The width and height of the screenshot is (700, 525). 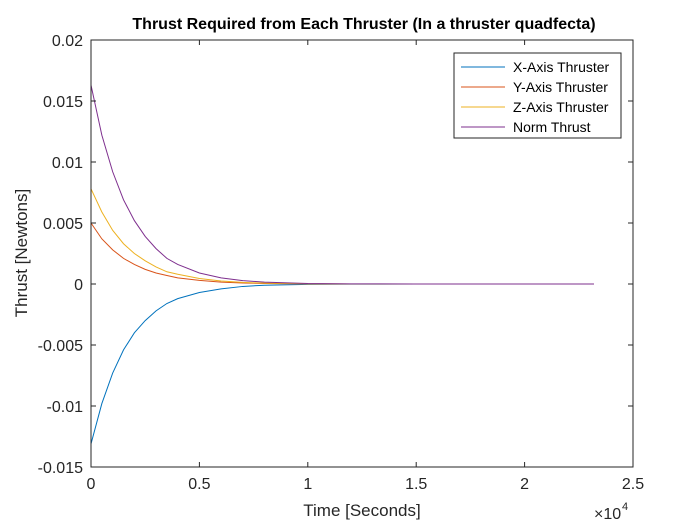 What do you see at coordinates (524, 484) in the screenshot?
I see `x-tick-label: 2` at bounding box center [524, 484].